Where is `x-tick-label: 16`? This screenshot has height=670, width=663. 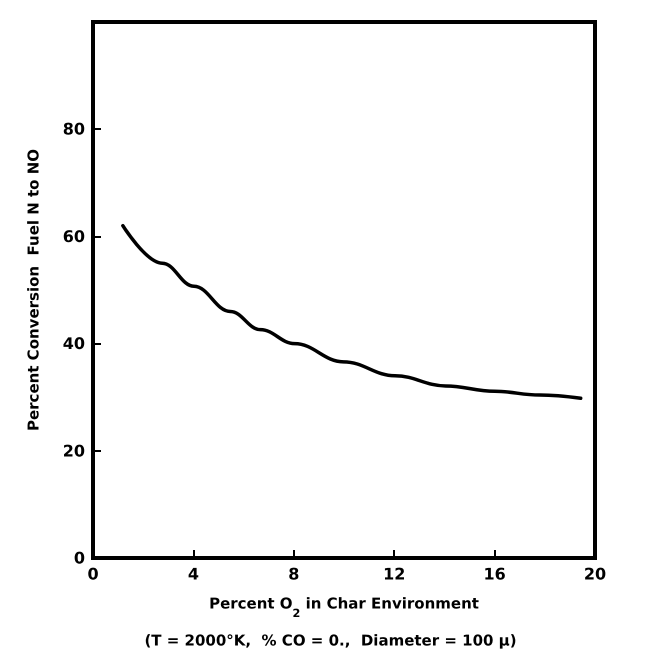 x-tick-label: 16 is located at coordinates (494, 574).